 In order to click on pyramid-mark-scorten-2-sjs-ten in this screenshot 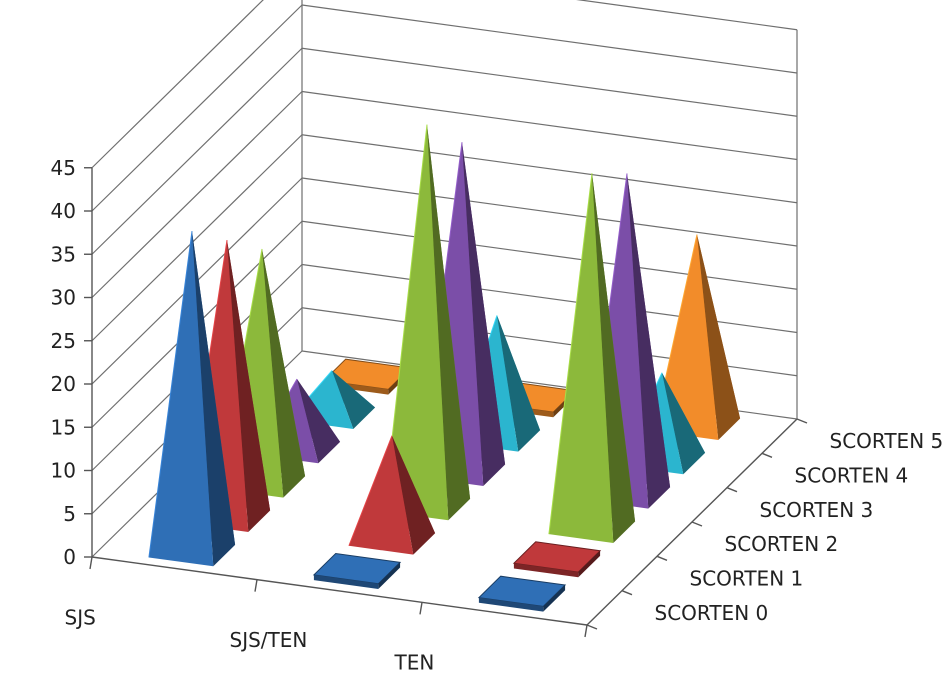, I will do `click(427, 322)`.